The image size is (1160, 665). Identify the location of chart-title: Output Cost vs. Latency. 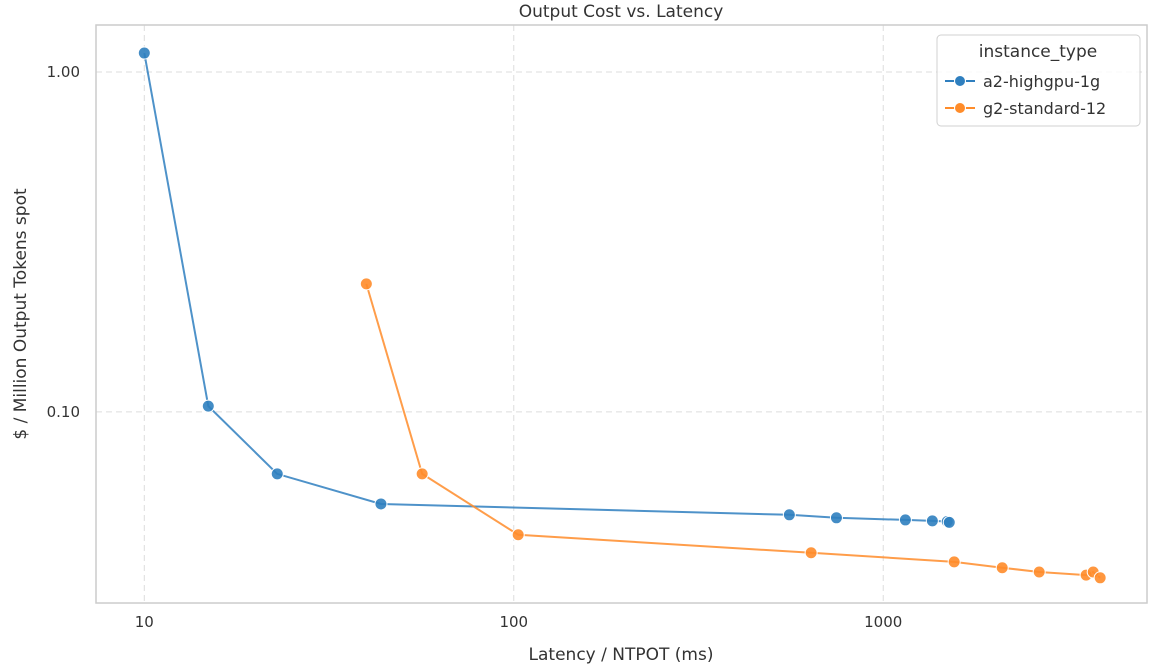
(621, 12).